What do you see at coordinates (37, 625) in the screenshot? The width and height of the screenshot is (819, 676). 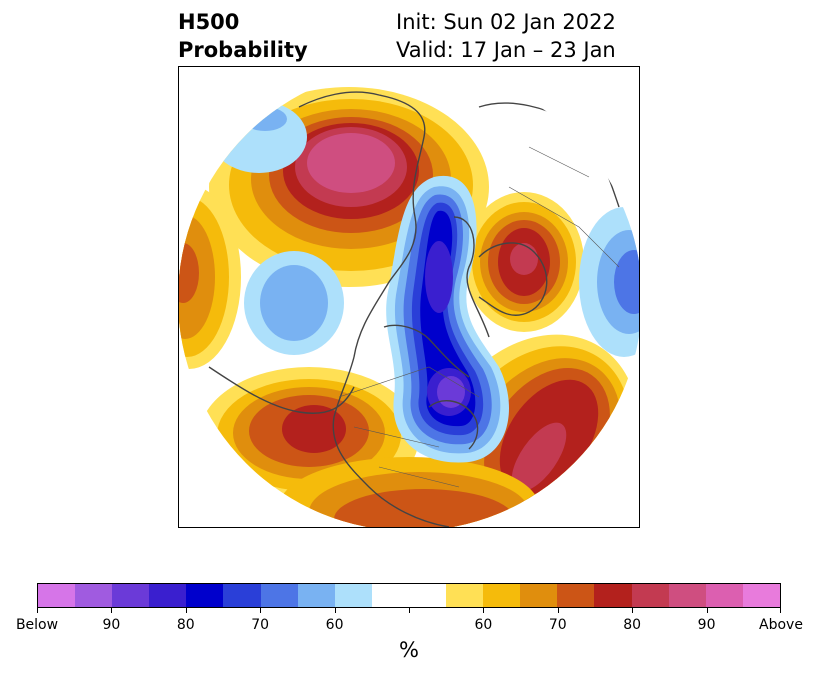 I see `colorbar-tick-label: Below` at bounding box center [37, 625].